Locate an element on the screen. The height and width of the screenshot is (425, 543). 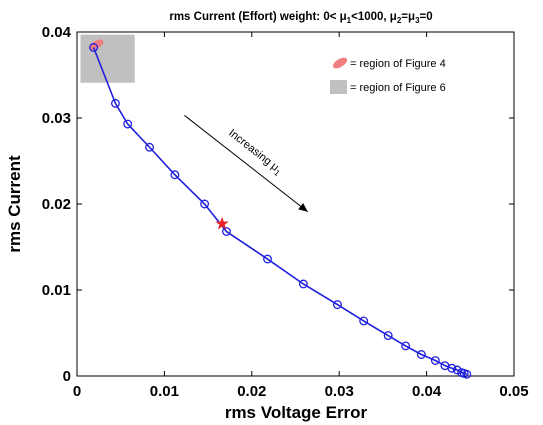
regions-layer is located at coordinates (107, 58).